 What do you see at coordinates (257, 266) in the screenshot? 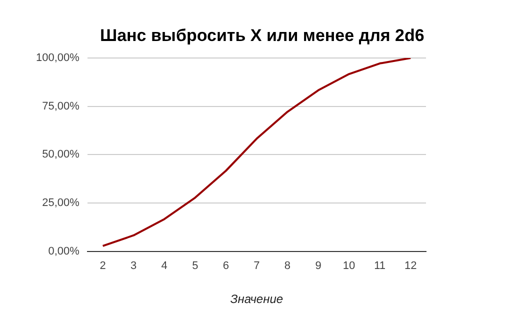
I see `x-tick-label: 7` at bounding box center [257, 266].